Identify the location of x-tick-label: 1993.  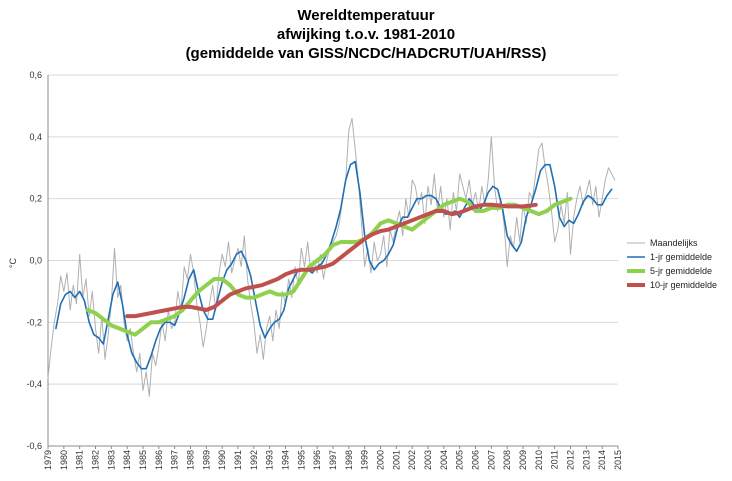
(270, 460).